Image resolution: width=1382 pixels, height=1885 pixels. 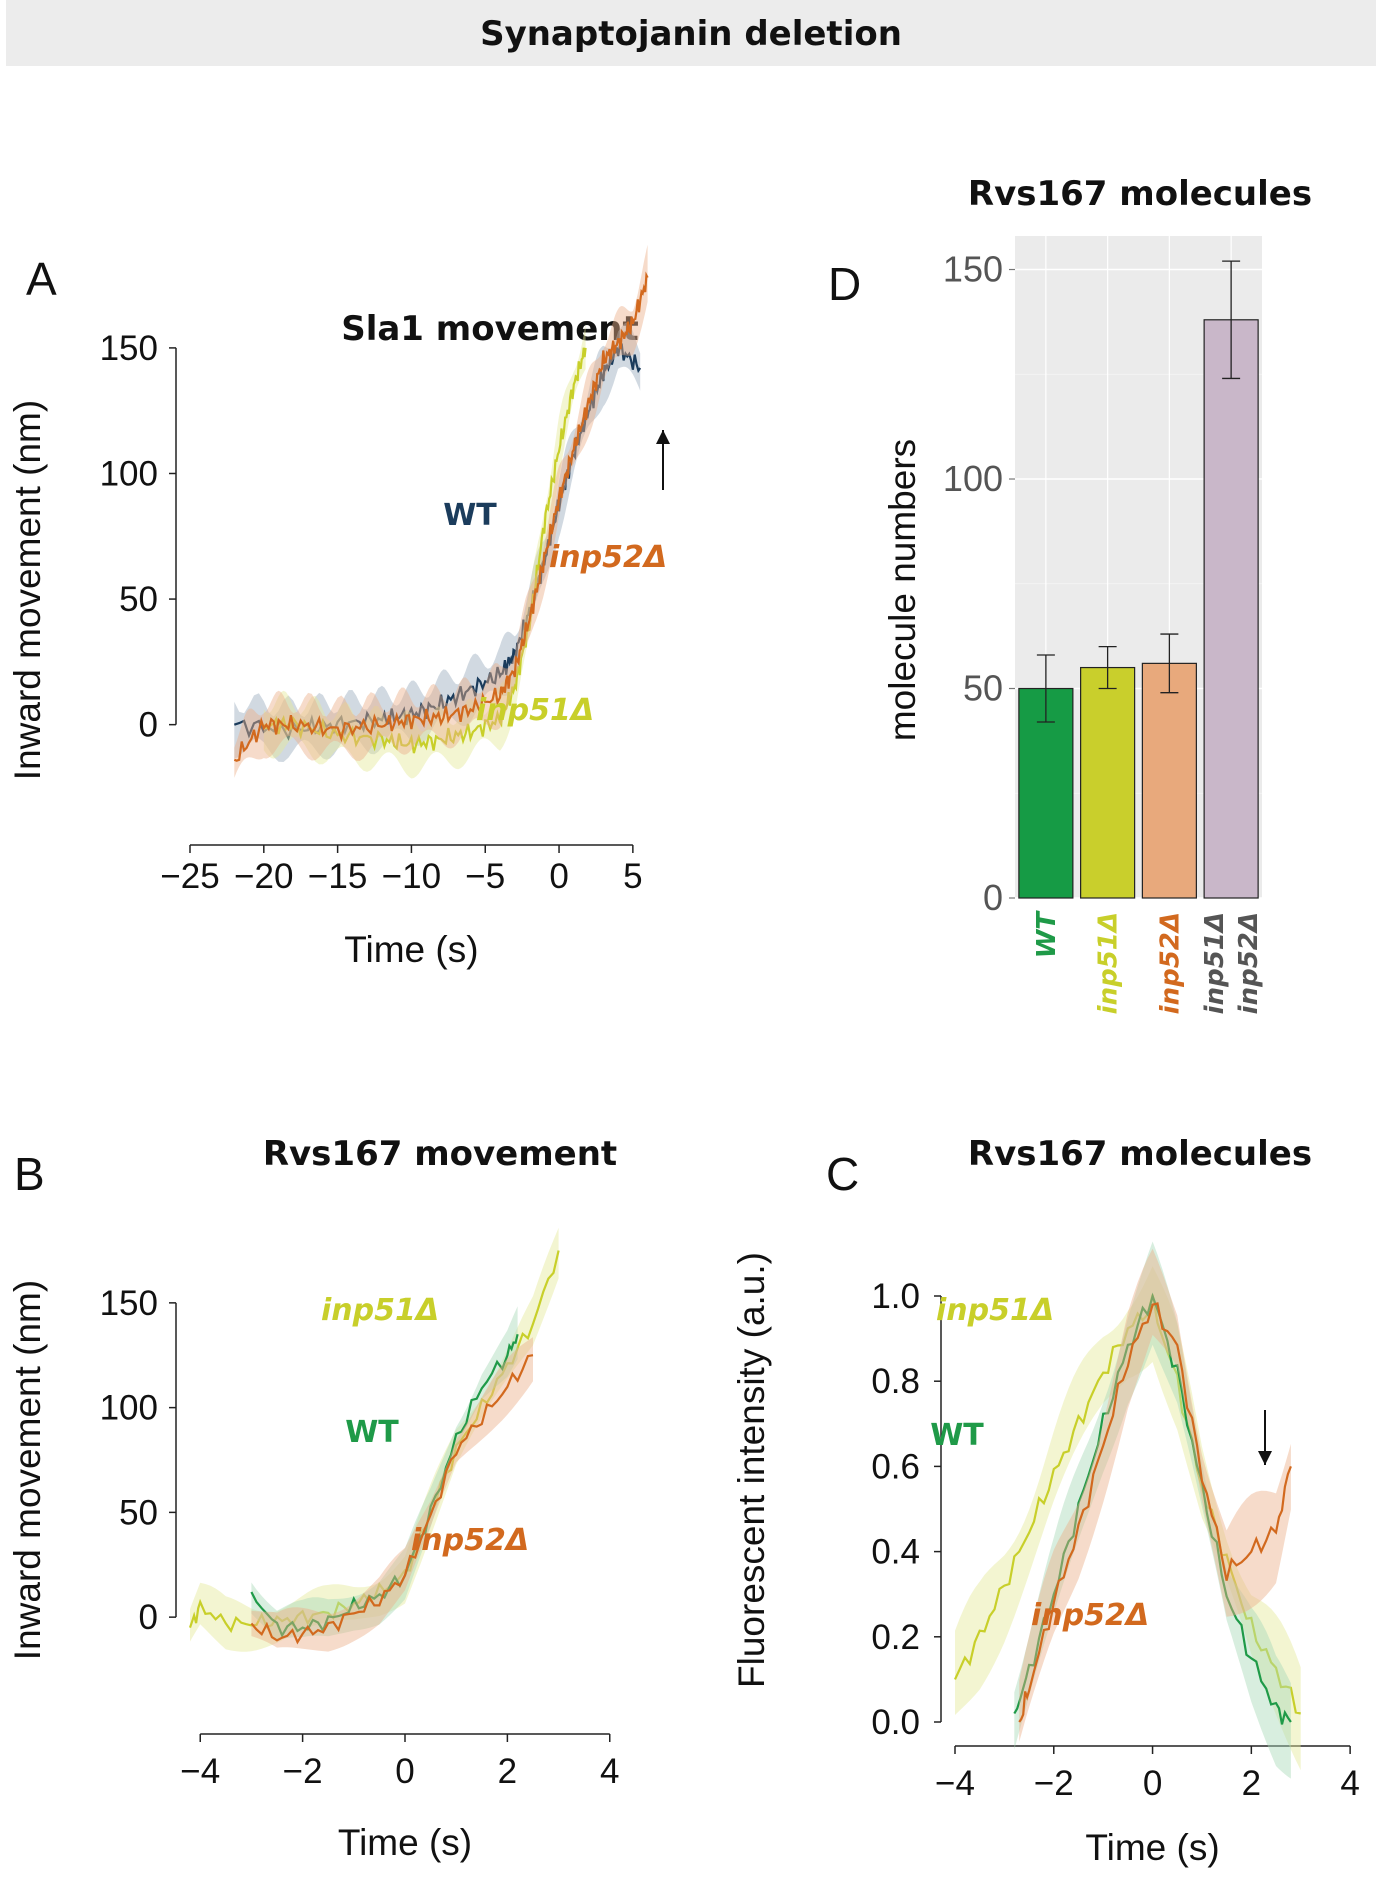 I want to click on category-label: WT, so click(x=1047, y=934).